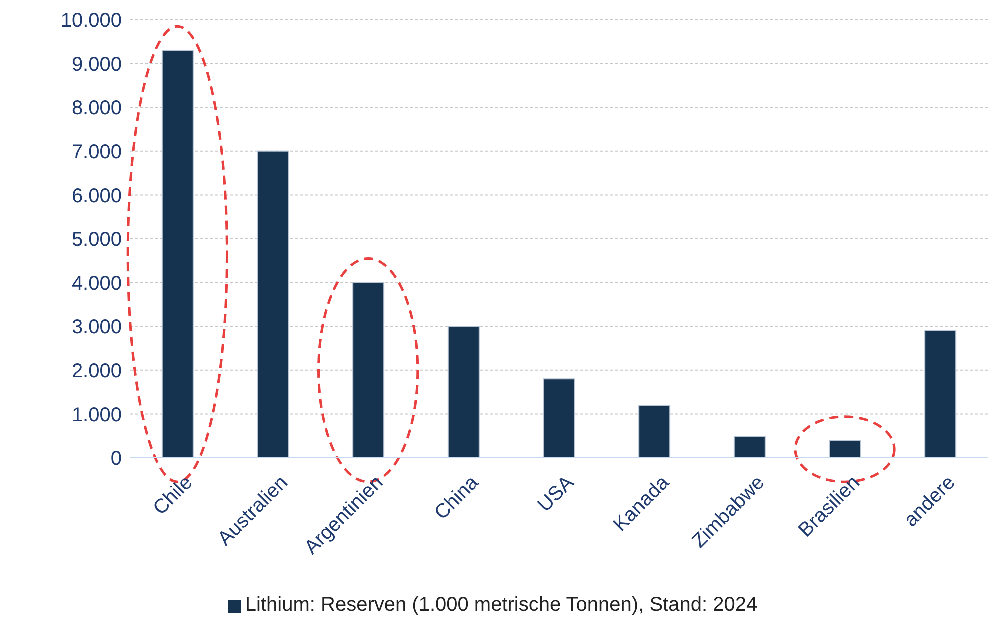 The width and height of the screenshot is (996, 625). I want to click on y-tick-label: 7.000, so click(97, 153).